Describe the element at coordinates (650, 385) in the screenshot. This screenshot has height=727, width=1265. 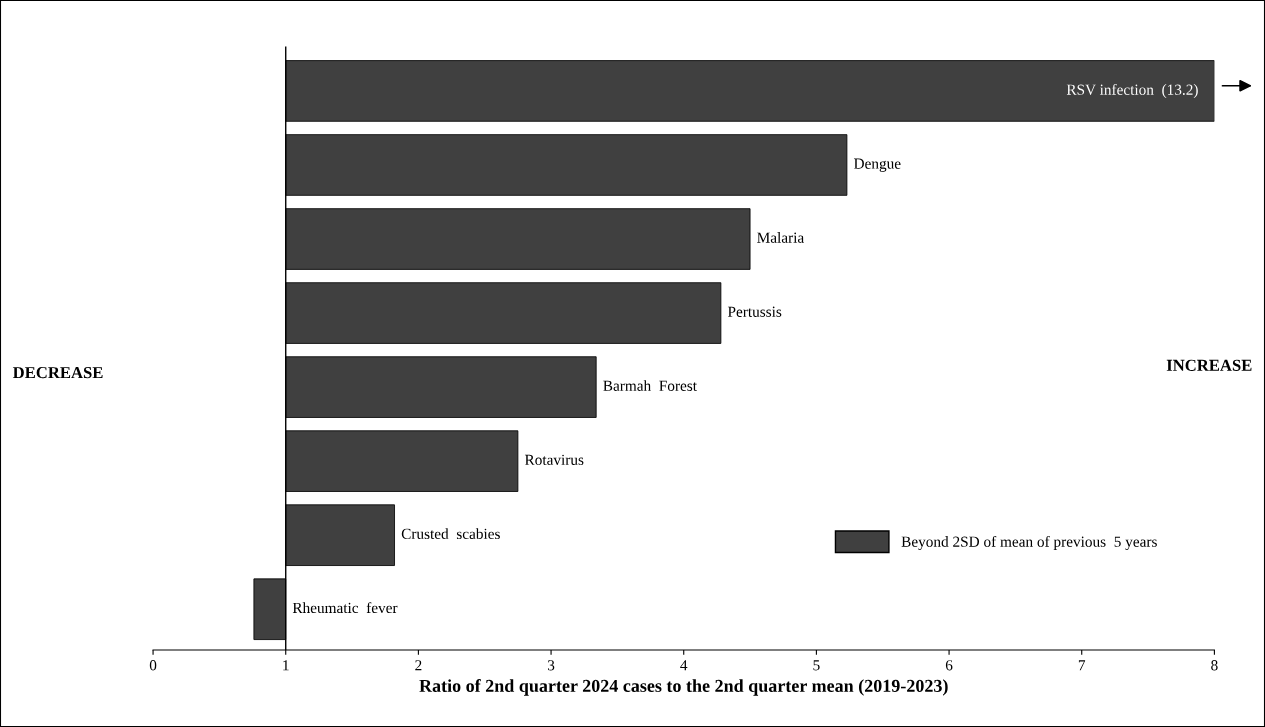
I see `y-tick-label: Barmah Forest` at that location.